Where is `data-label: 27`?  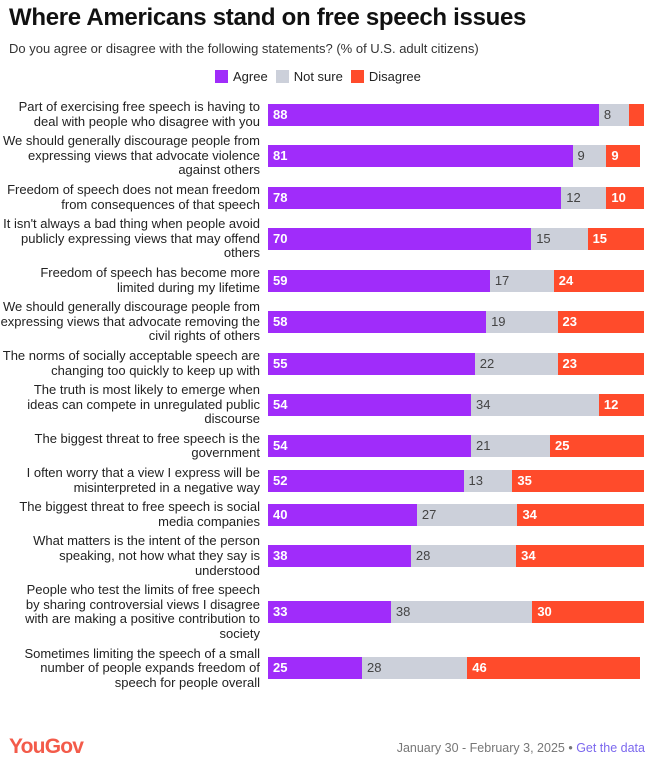
data-label: 27 is located at coordinates (429, 514).